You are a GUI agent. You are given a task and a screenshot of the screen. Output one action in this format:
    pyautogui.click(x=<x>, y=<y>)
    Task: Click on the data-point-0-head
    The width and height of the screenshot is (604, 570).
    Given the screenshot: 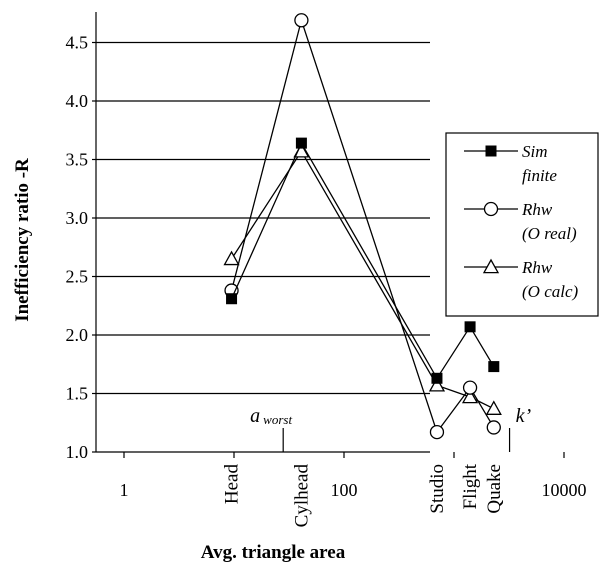 What is the action you would take?
    pyautogui.click(x=232, y=299)
    